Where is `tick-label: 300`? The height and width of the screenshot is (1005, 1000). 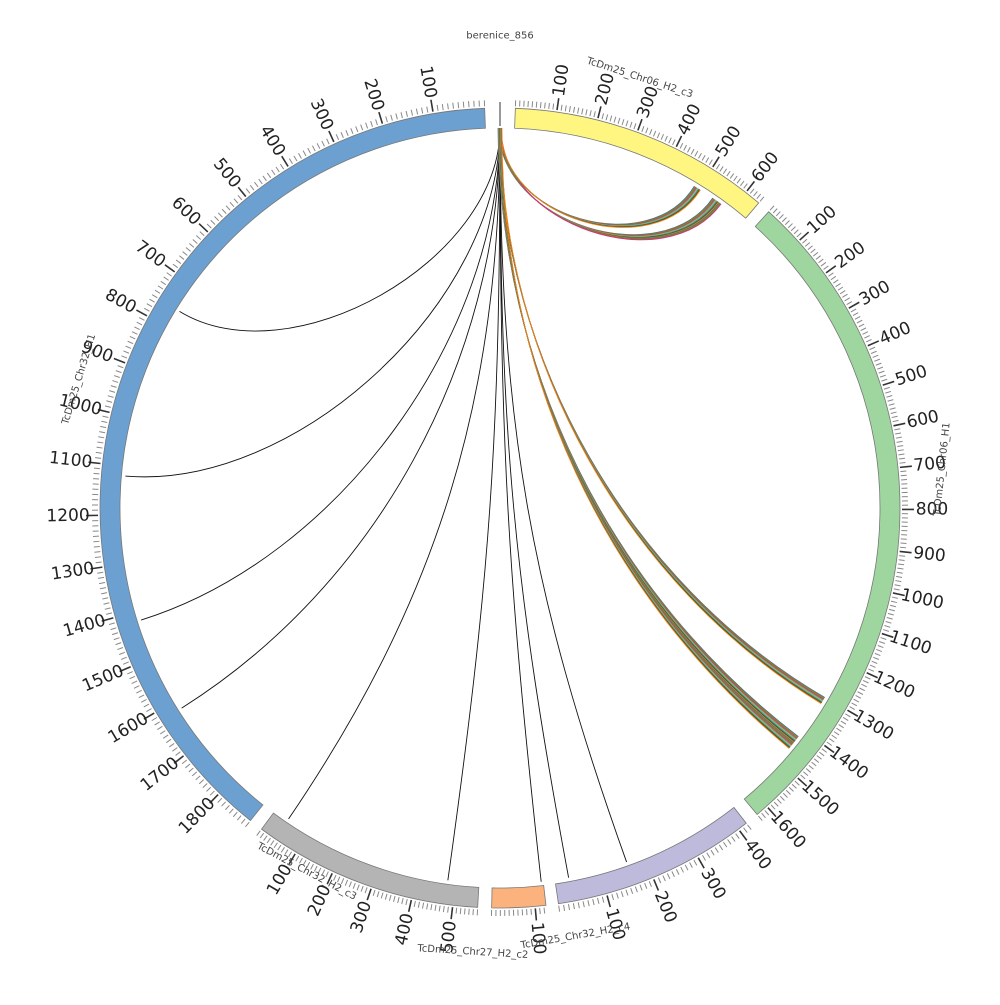
tick-label: 300 is located at coordinates (712, 884).